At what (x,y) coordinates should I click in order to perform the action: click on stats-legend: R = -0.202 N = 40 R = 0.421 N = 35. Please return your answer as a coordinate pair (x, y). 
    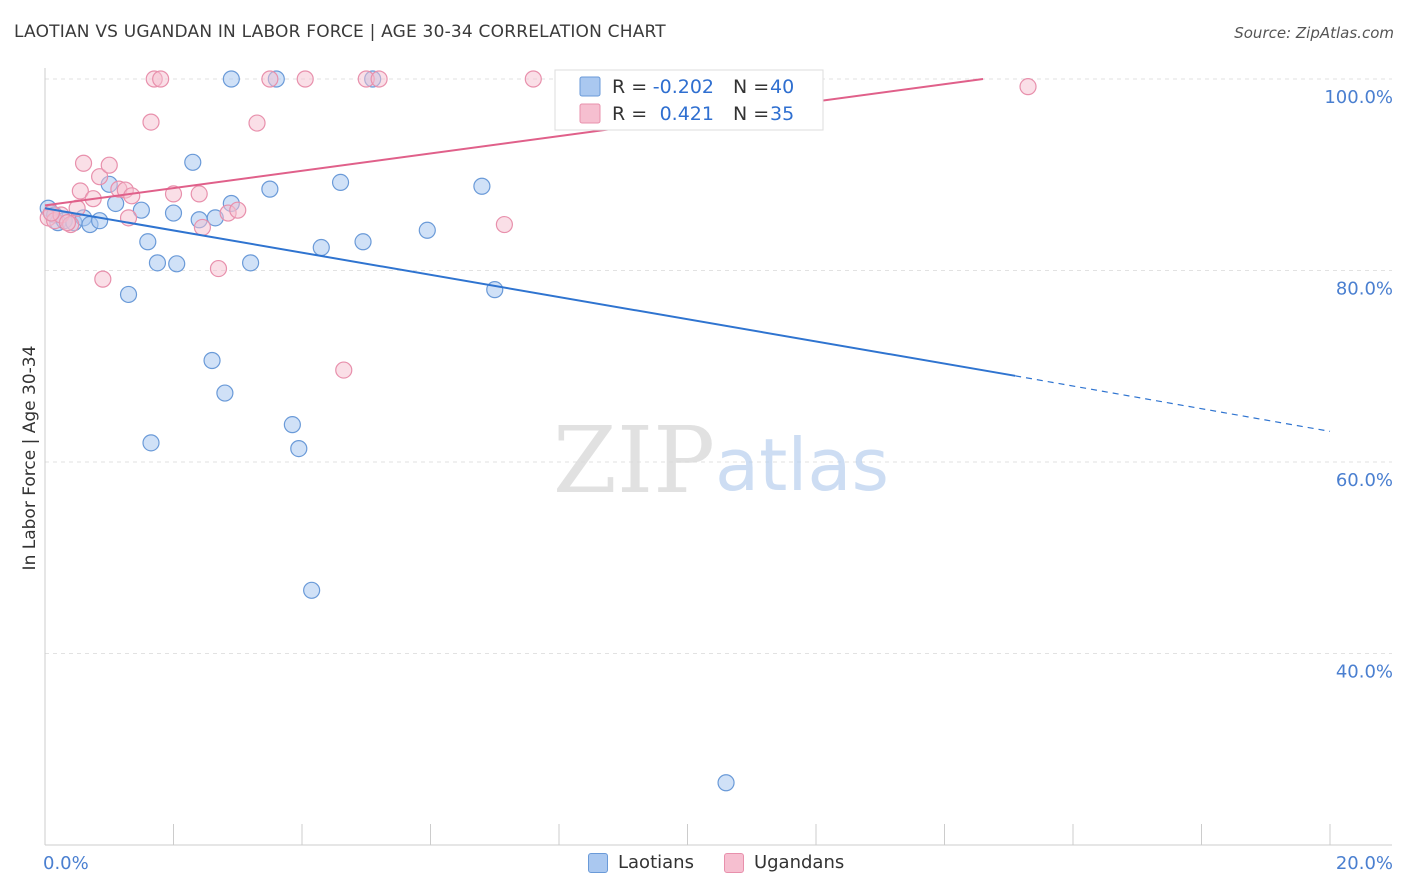
    Looking at the image, I should click on (689, 100).